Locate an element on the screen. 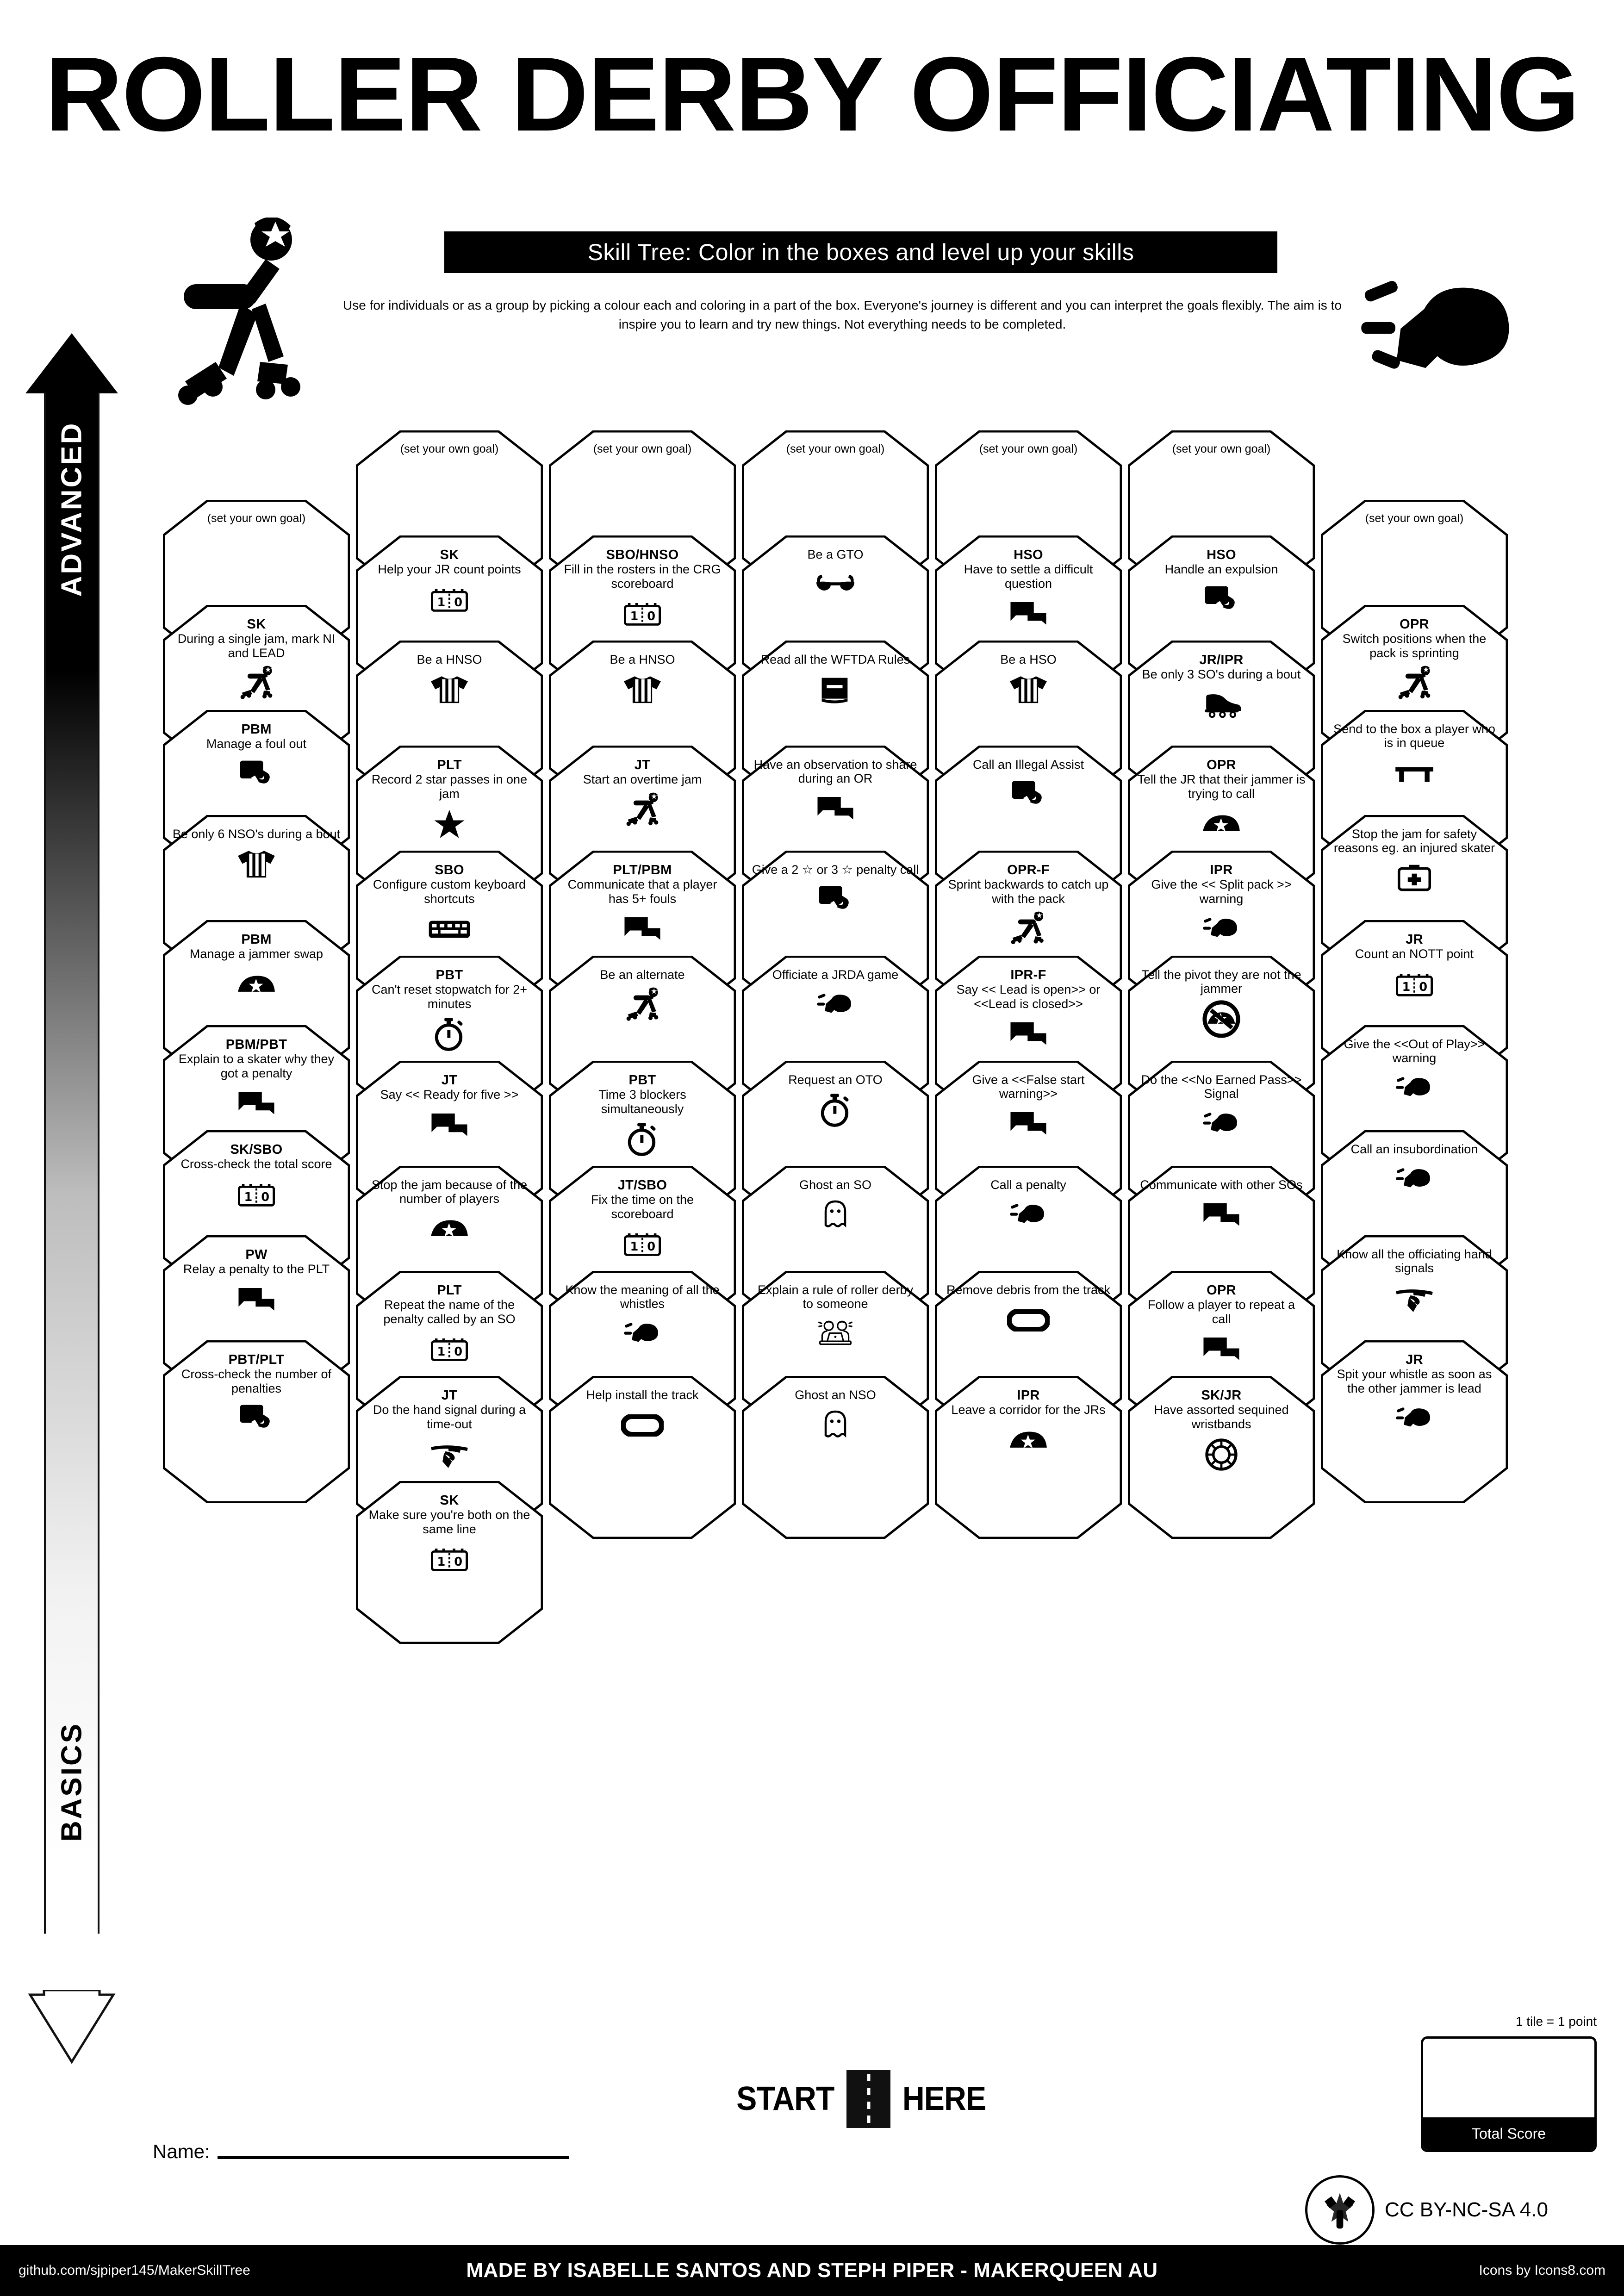 This screenshot has height=2296, width=1624. skill-tile-text: Be an alternate is located at coordinates (642, 975).